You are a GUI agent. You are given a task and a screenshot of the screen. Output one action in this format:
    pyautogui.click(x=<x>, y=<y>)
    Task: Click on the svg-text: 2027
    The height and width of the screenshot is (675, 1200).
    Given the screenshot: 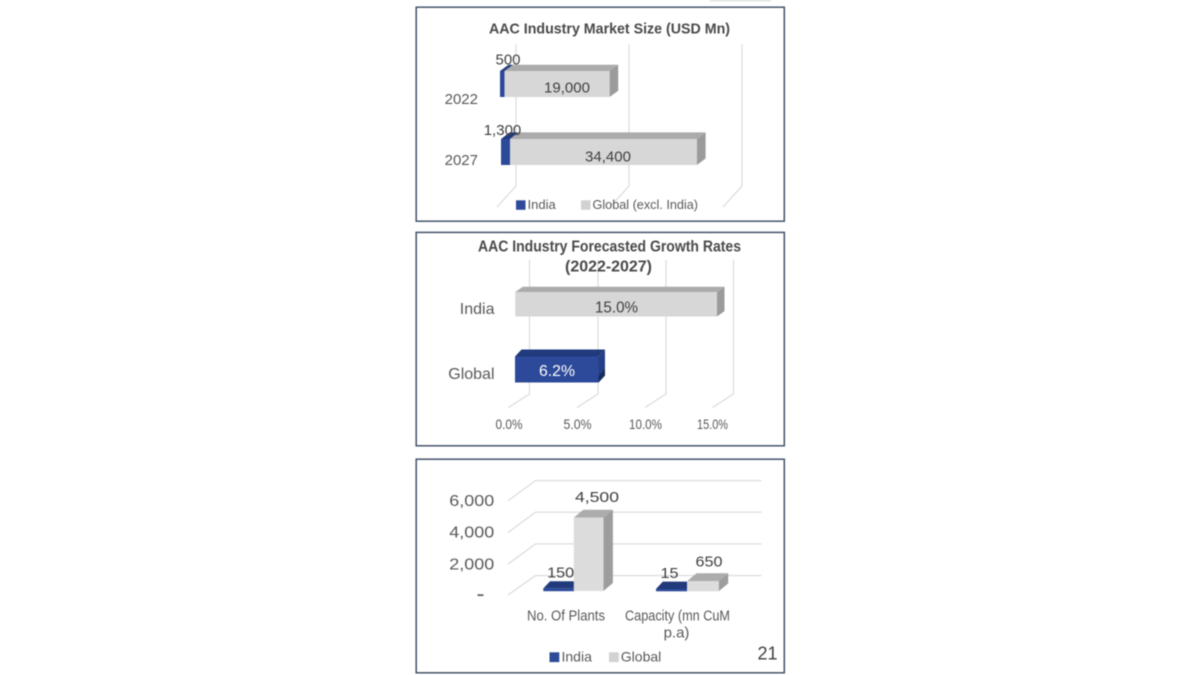 What is the action you would take?
    pyautogui.click(x=461, y=160)
    